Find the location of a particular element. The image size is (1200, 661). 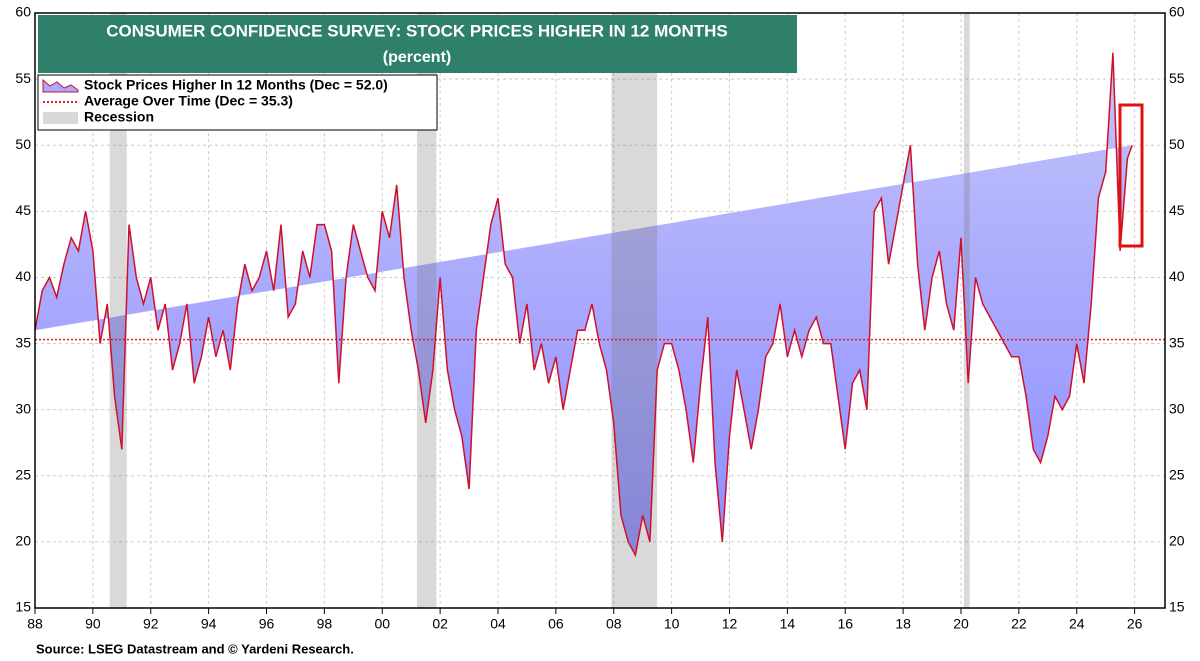

legend is located at coordinates (237, 102).